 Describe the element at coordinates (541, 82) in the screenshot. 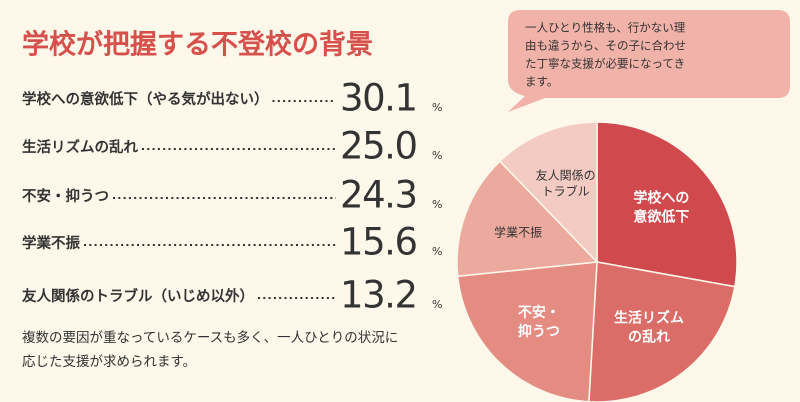

I see `callout-text: ます。` at that location.